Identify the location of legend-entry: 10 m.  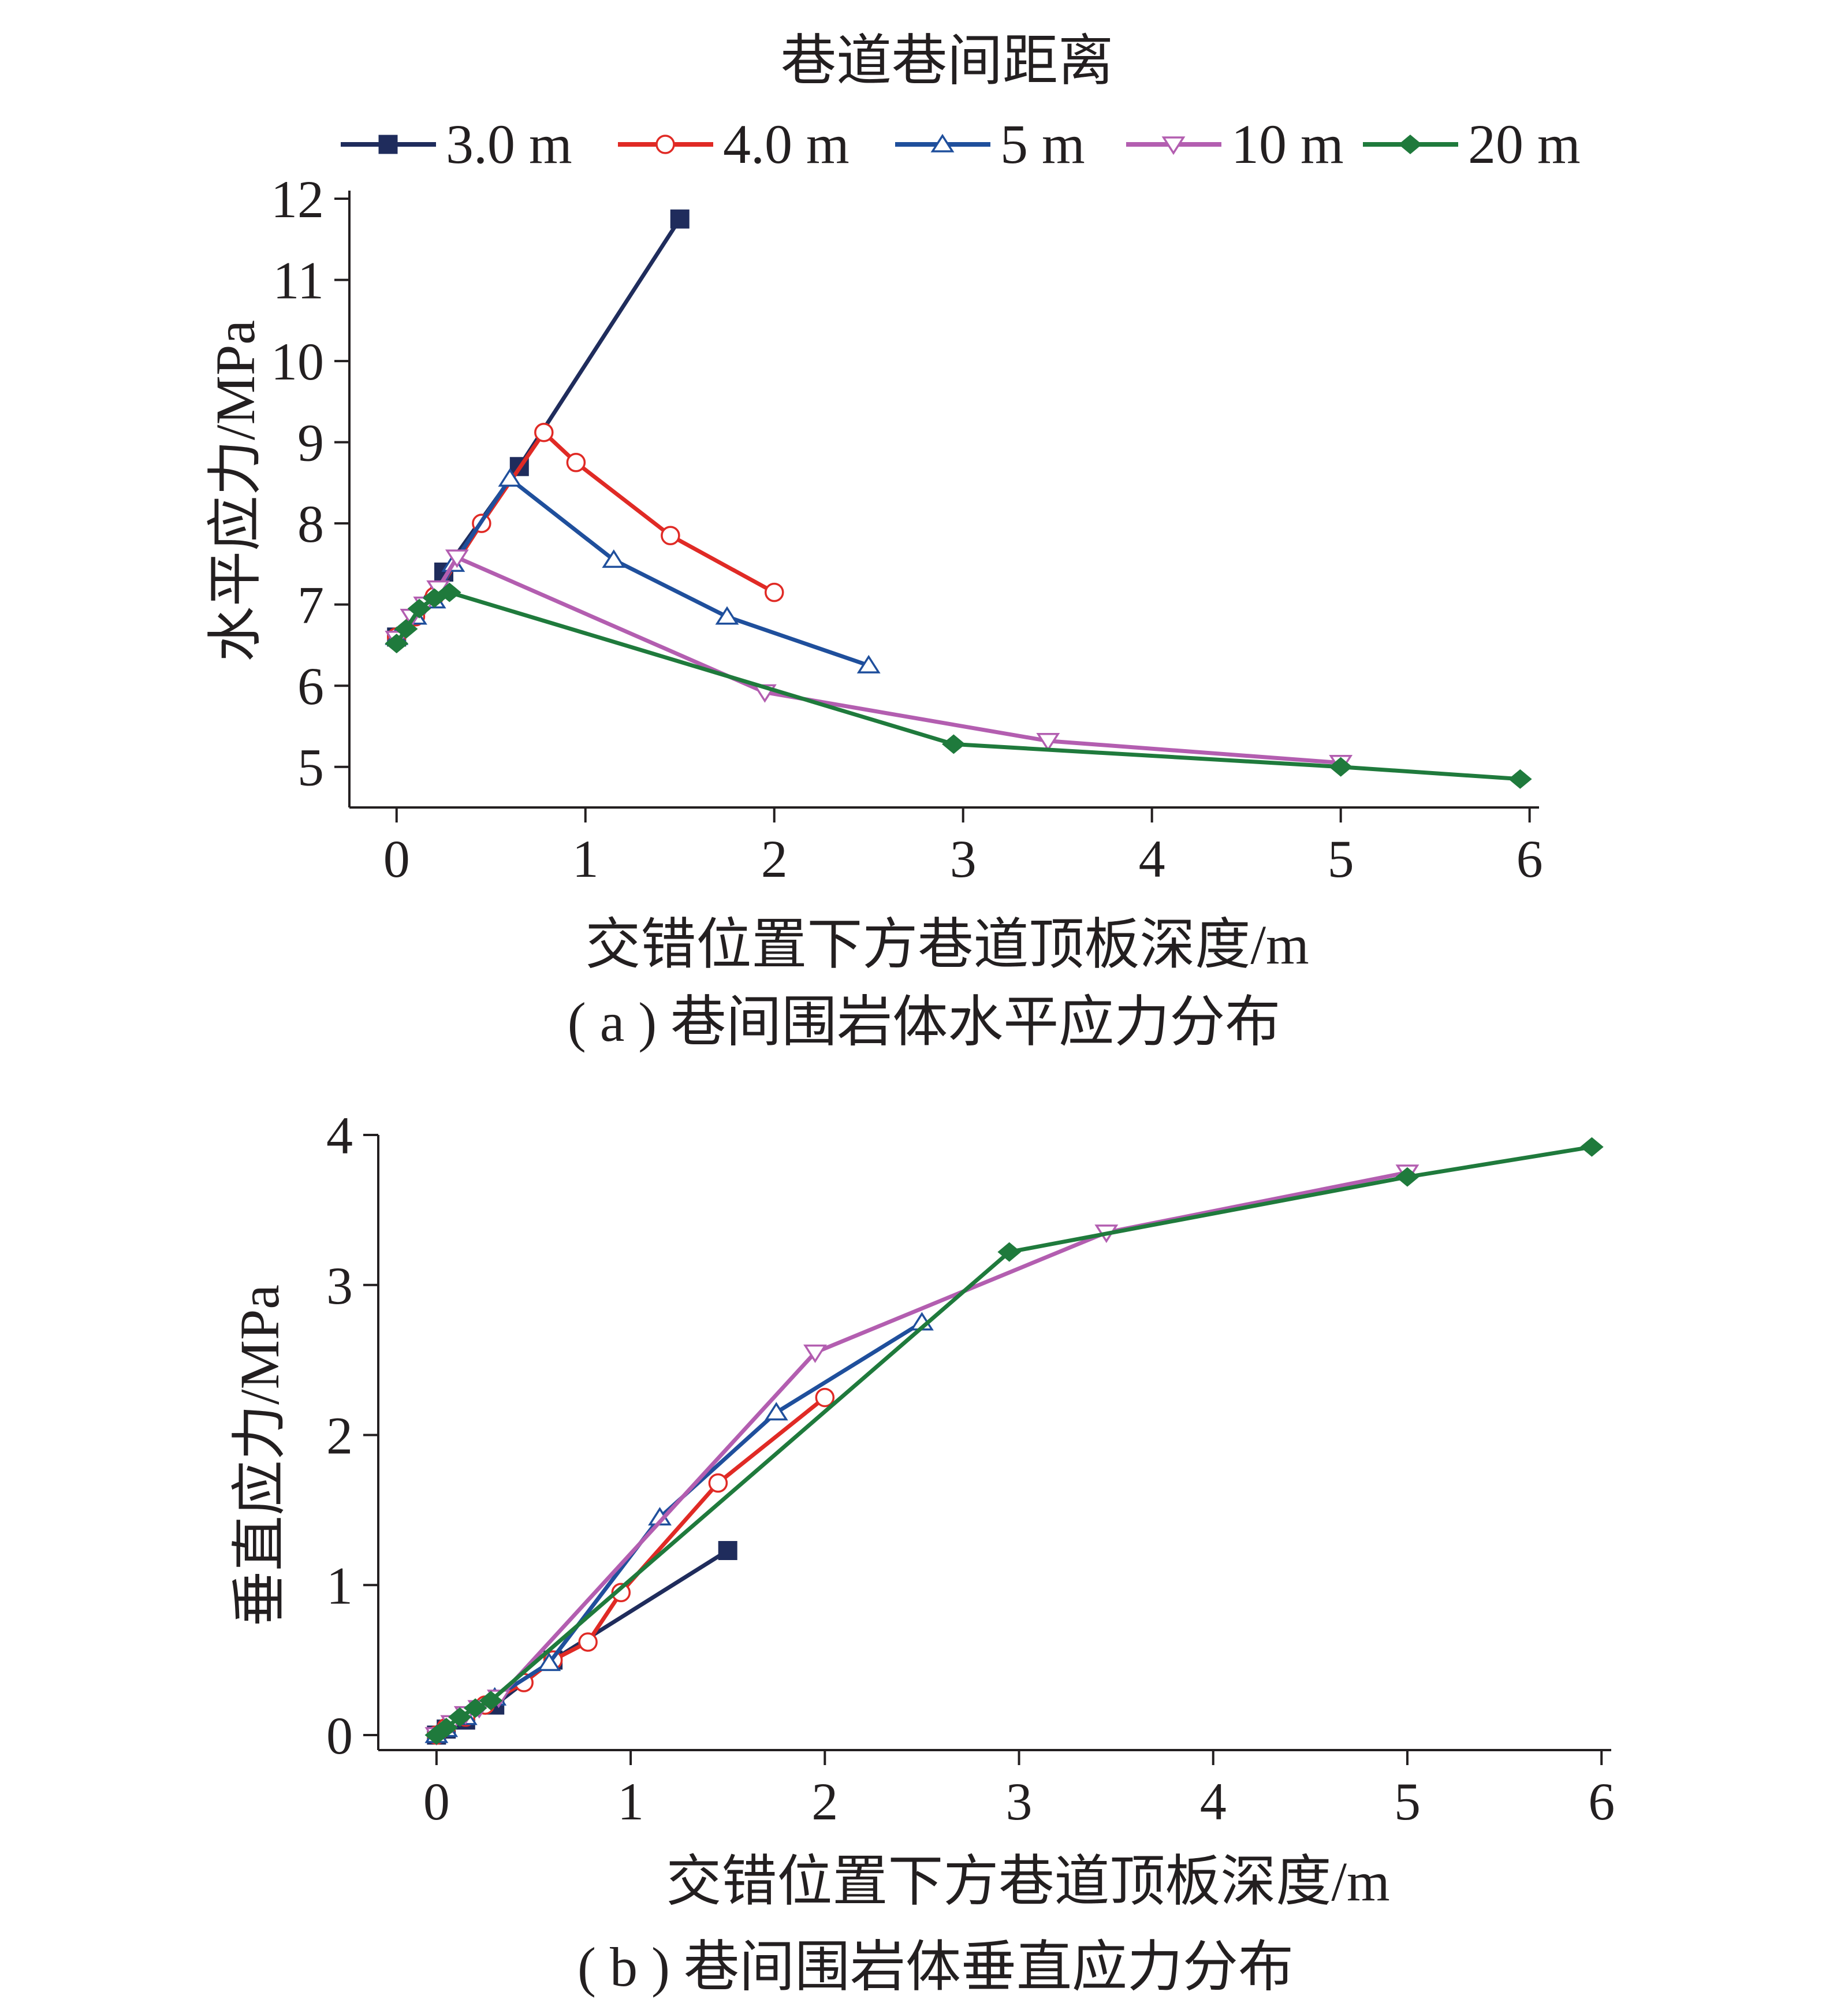
(1235, 144).